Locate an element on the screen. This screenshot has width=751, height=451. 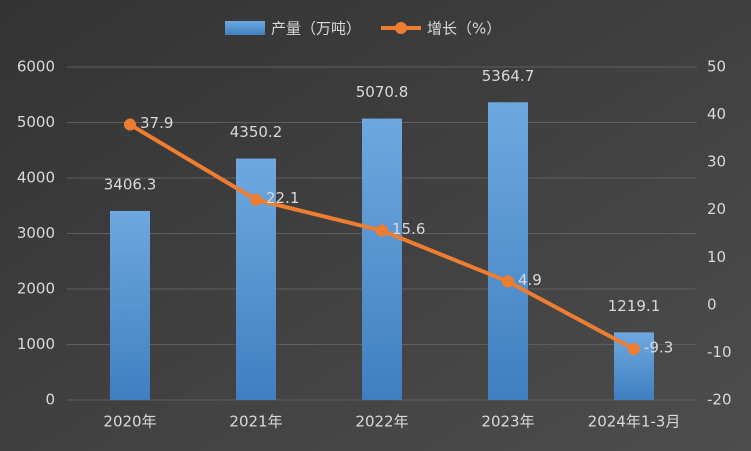
line-value-label: 15.6 is located at coordinates (408, 229).